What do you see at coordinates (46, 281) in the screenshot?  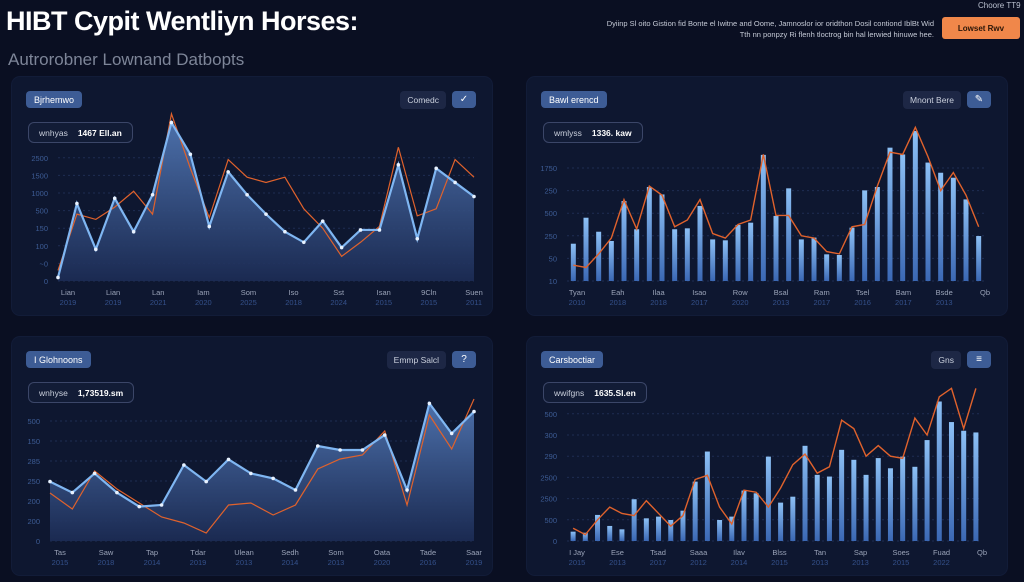 I see `y-tick-label: 0` at bounding box center [46, 281].